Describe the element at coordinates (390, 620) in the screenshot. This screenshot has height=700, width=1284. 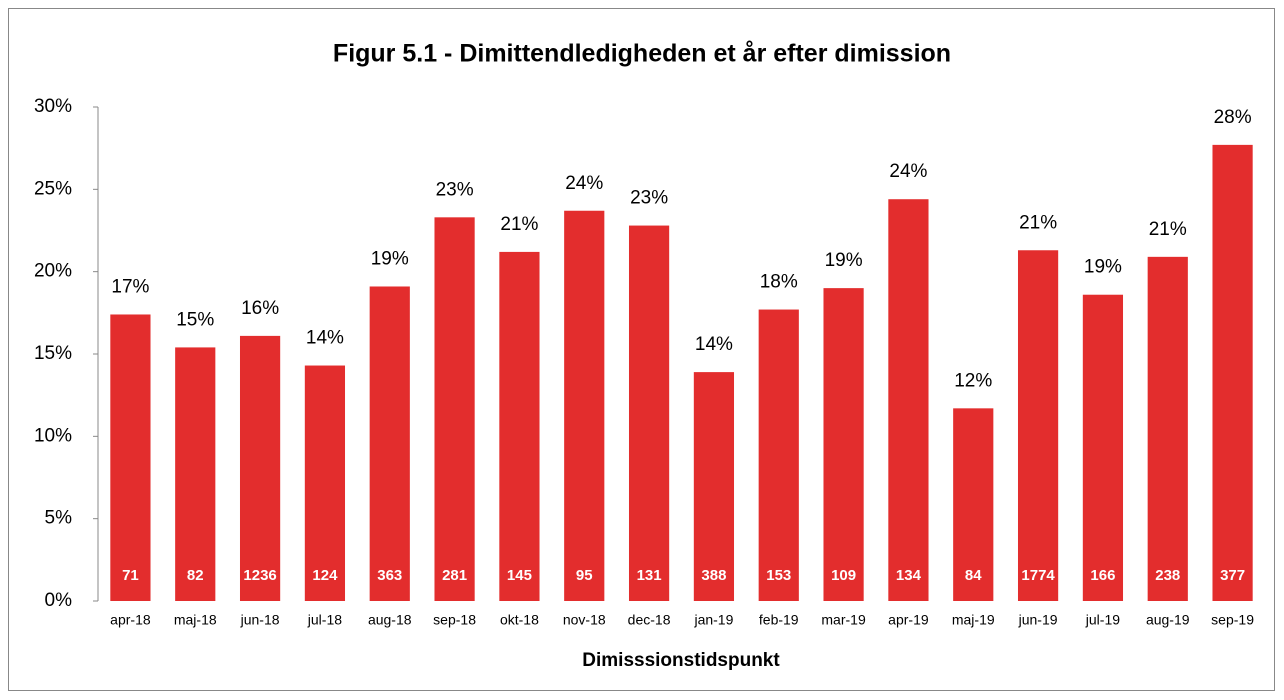
I see `x-tick-label: aug-18` at that location.